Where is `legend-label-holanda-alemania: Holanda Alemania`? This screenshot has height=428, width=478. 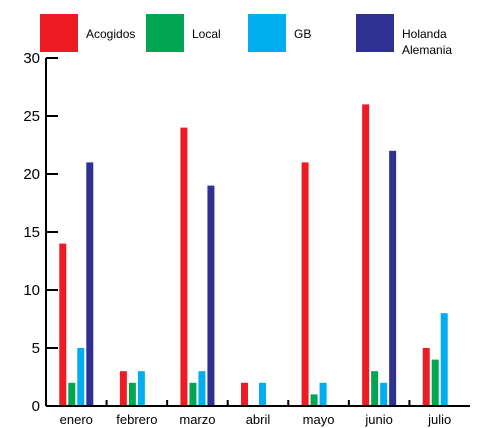
legend-label-holanda-alemania: Holanda Alemania is located at coordinates (427, 42).